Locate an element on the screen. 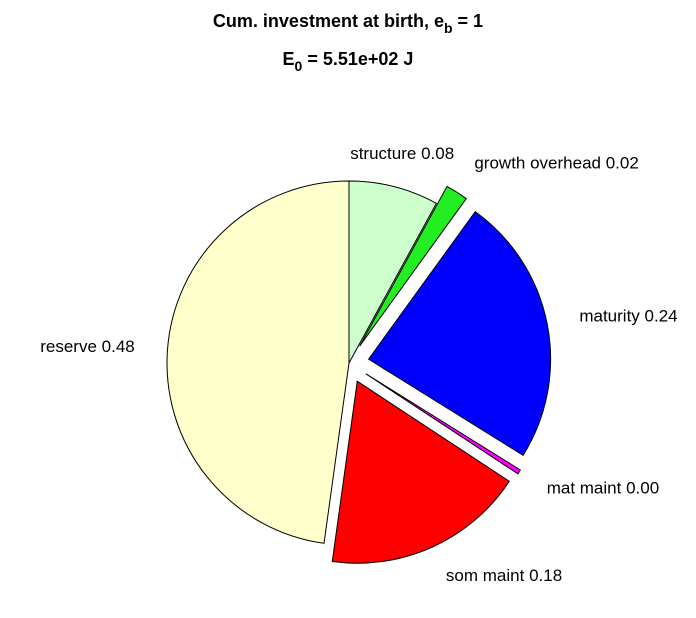  slice-label: reserve 0.48 is located at coordinates (87, 347).